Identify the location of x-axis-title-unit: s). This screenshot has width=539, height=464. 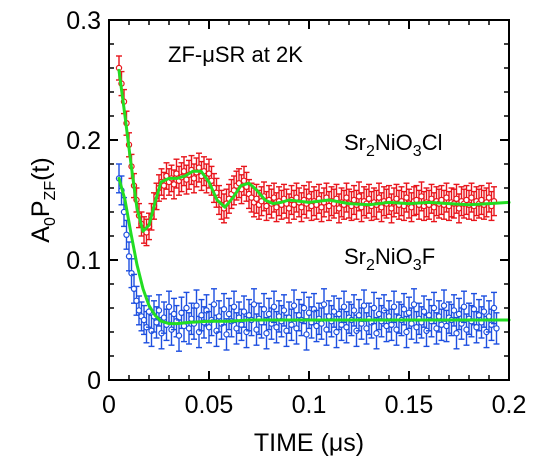
(353, 443).